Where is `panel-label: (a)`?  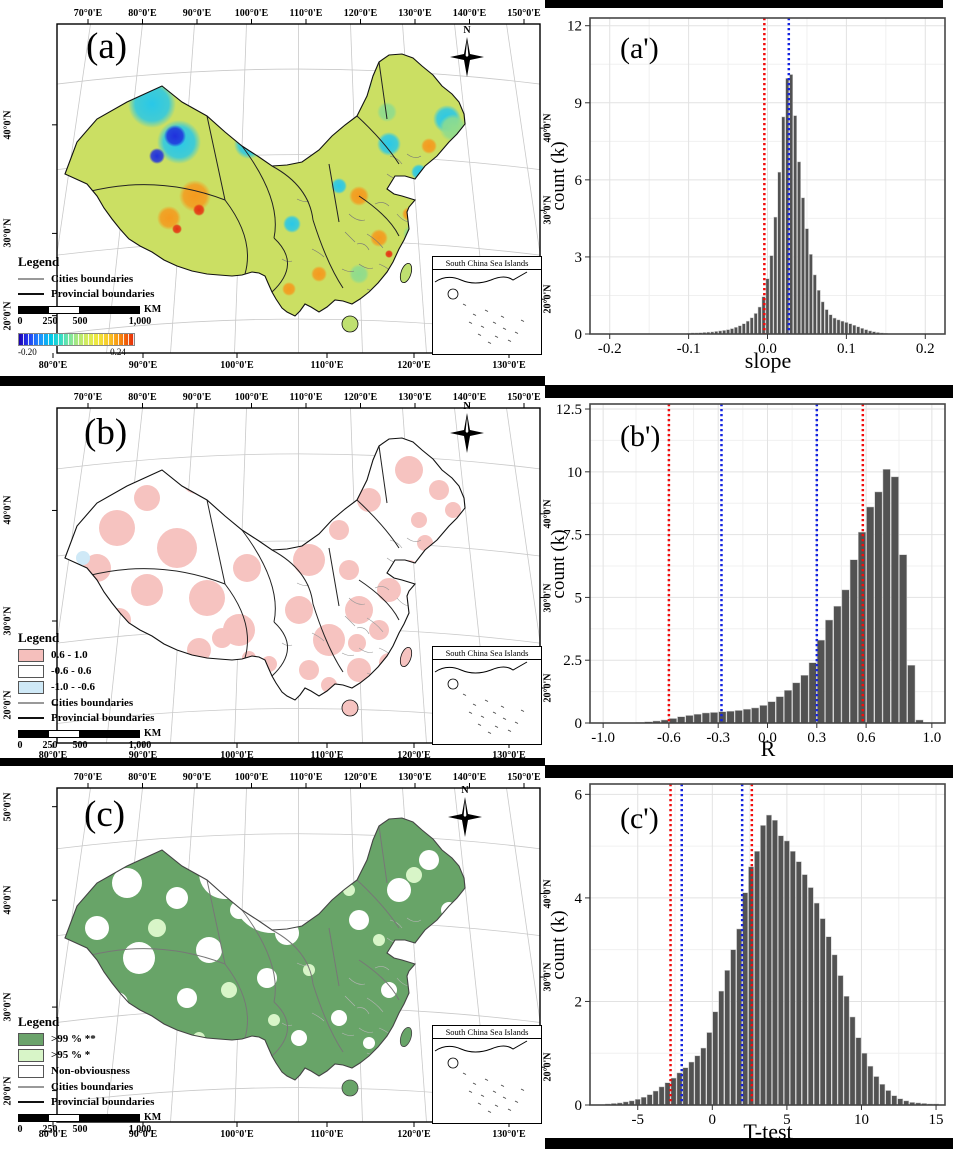
panel-label: (a) is located at coordinates (107, 46).